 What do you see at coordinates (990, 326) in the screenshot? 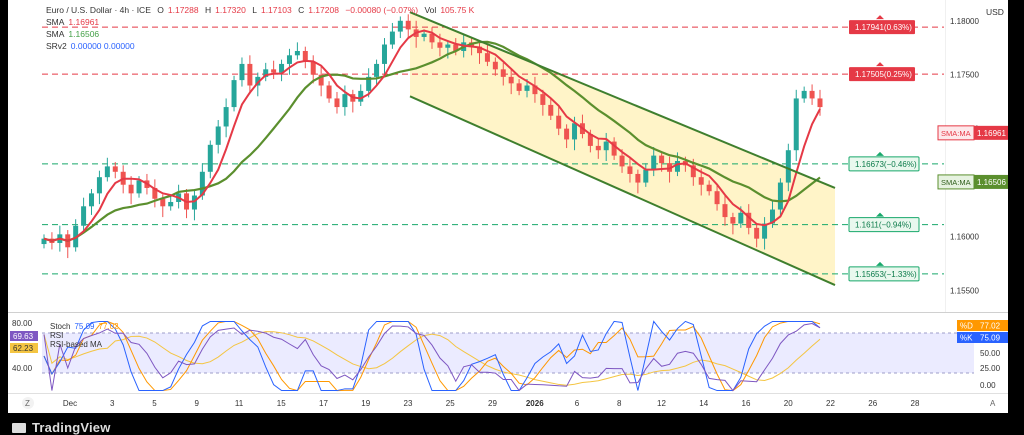
I see `oscillator-right-badge-value: 77.02` at bounding box center [990, 326].